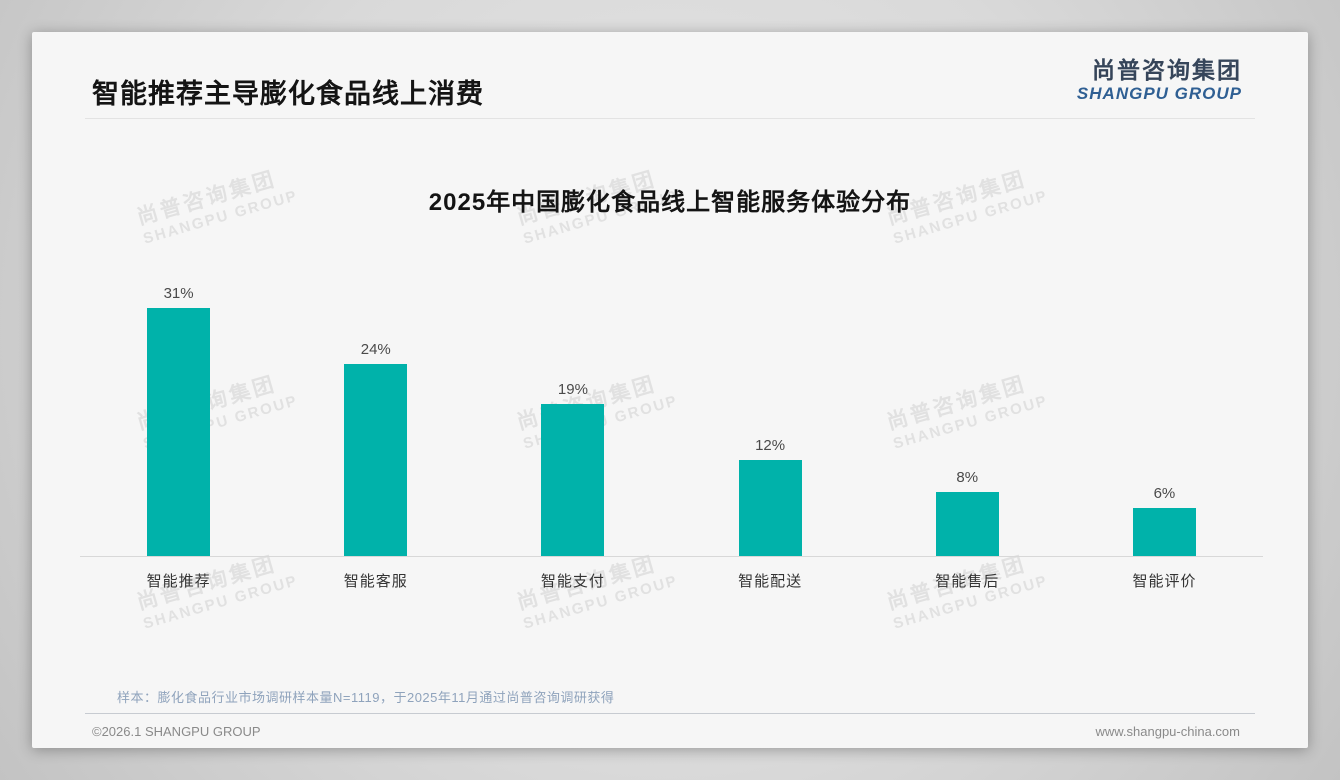 The image size is (1340, 780). I want to click on bar-group: 24%, so click(375, 448).